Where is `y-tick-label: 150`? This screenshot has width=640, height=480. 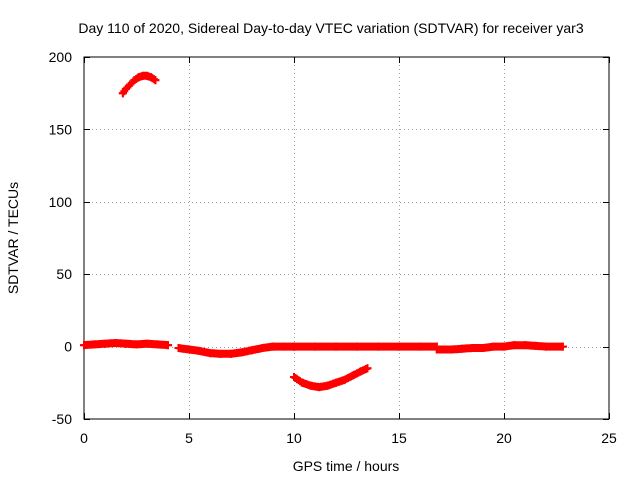 y-tick-label: 150 is located at coordinates (61, 129).